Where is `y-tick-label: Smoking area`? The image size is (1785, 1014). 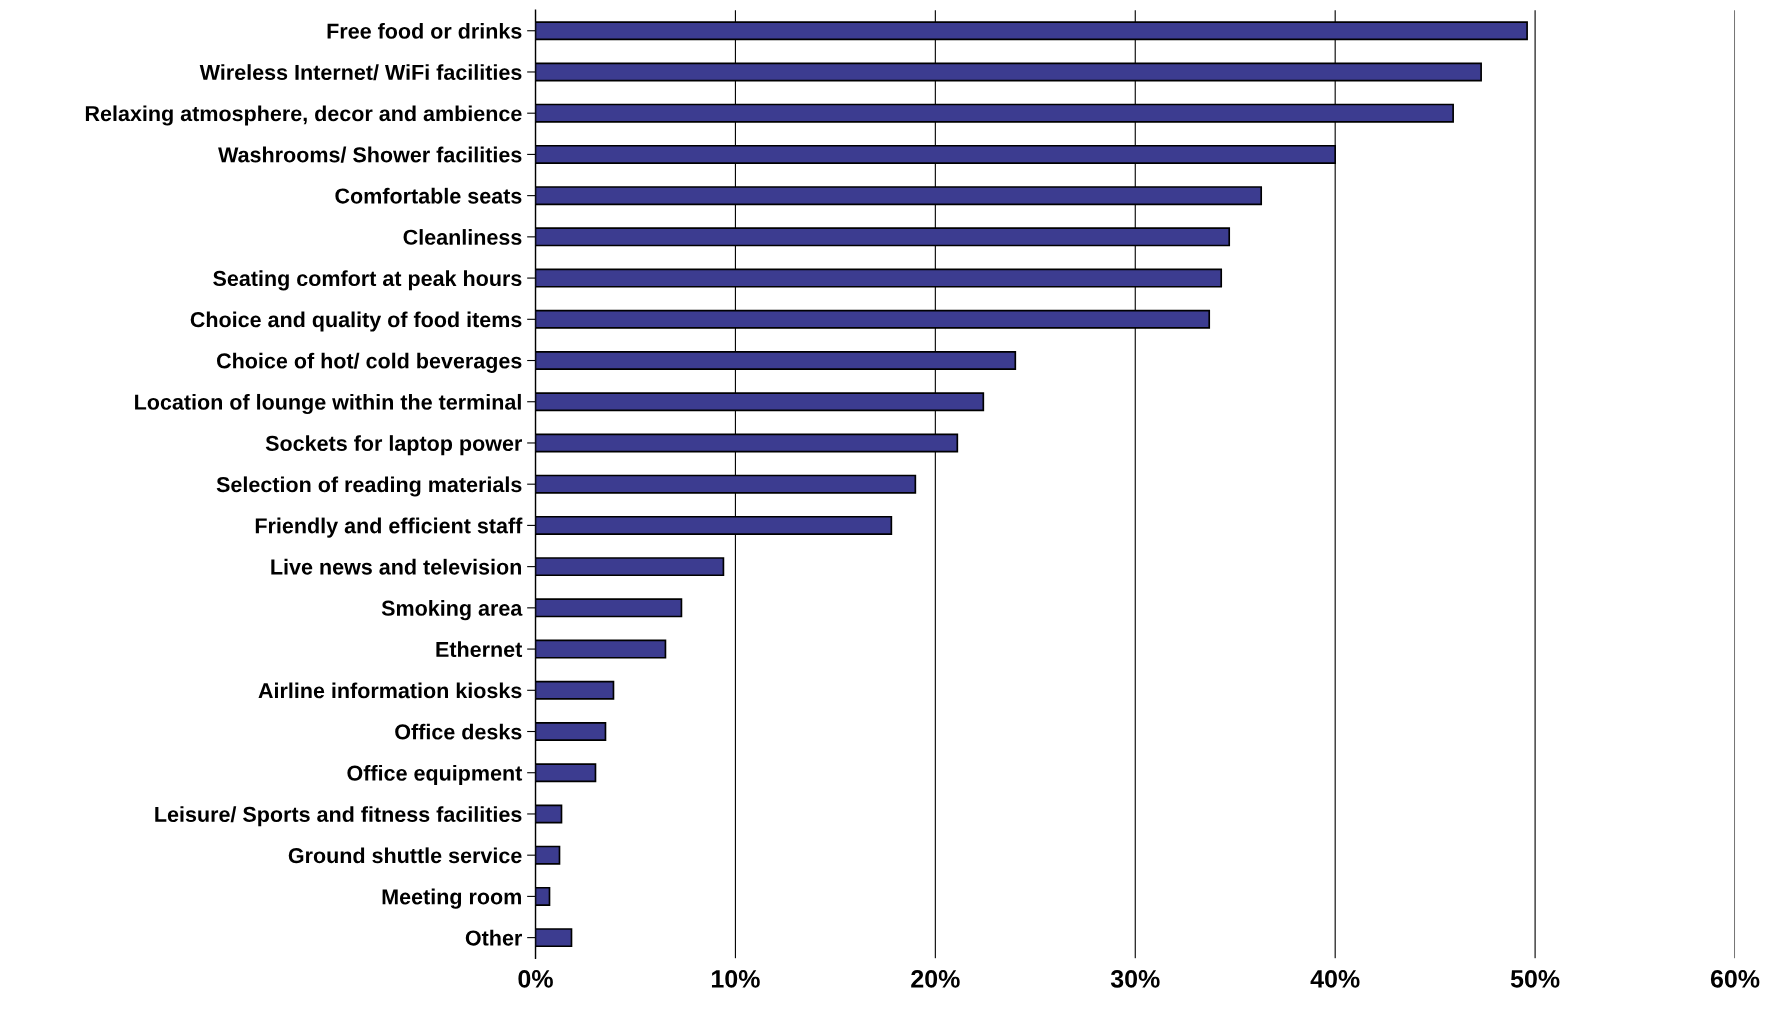 y-tick-label: Smoking area is located at coordinates (452, 610).